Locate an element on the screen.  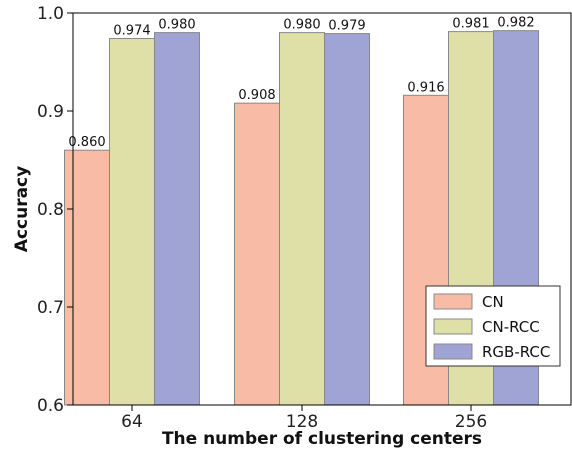
data-label-rgb-rcc-64: 0.980 is located at coordinates (176, 25).